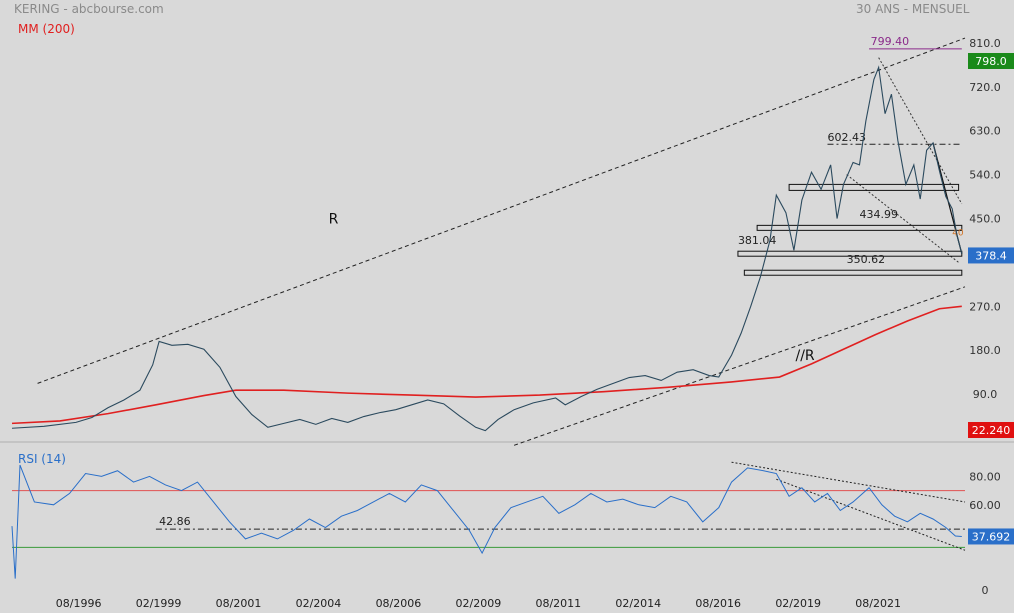 The width and height of the screenshot is (1014, 613). Describe the element at coordinates (985, 350) in the screenshot. I see `price-tick-label-6: 180.0` at that location.